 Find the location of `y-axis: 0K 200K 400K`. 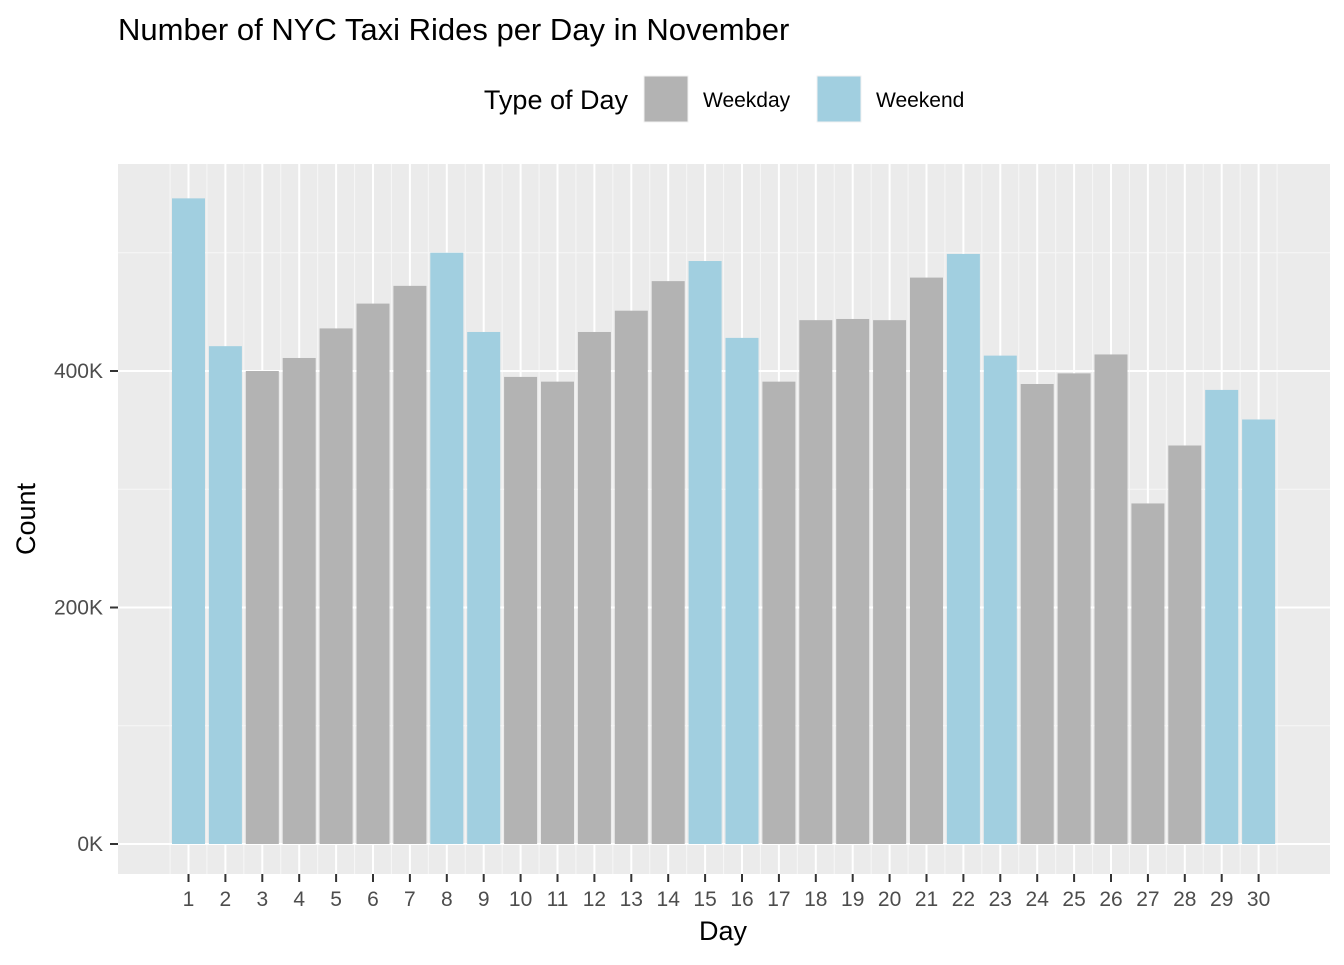

y-axis: 0K 200K 400K is located at coordinates (86, 608).